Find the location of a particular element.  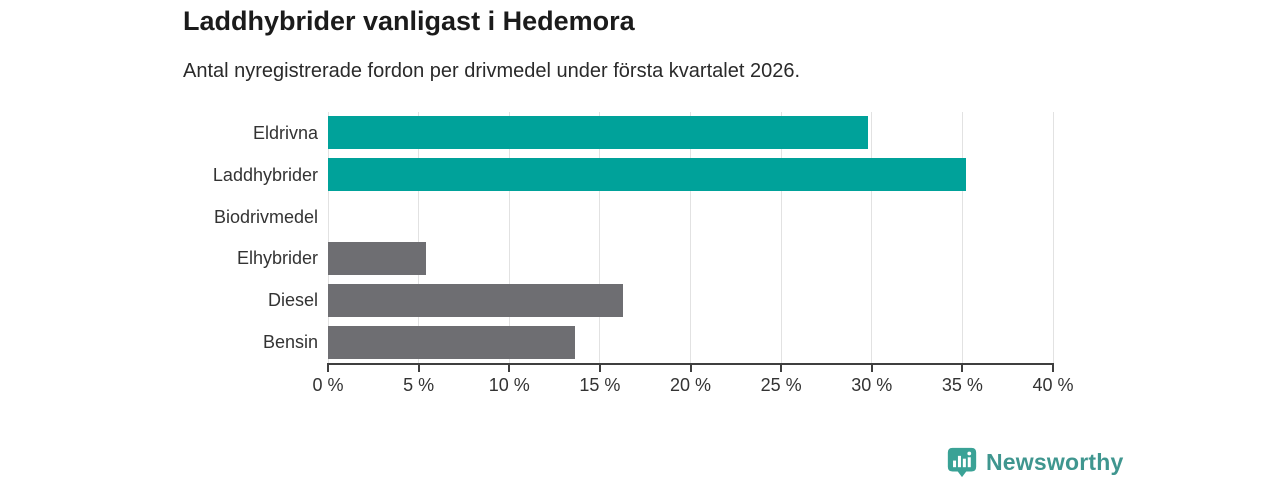

x-axis-tick-label: 30 % is located at coordinates (872, 385).